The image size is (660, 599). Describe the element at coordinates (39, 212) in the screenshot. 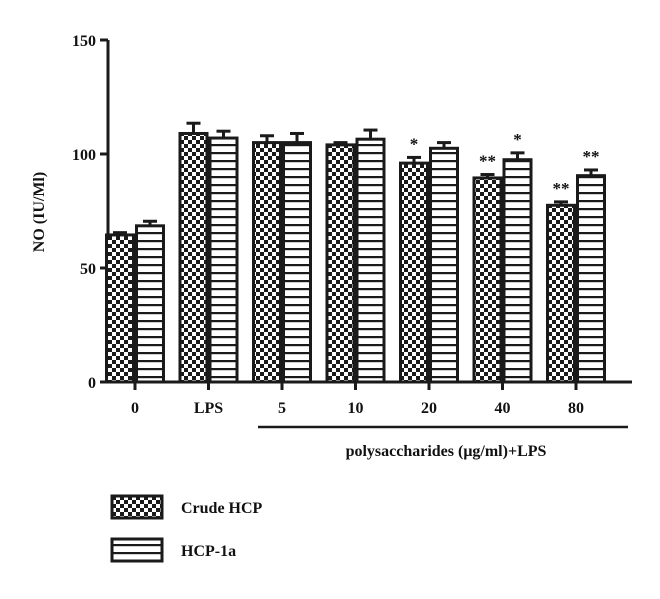

I see `y-axis-label: NO (IU/Ml)` at that location.